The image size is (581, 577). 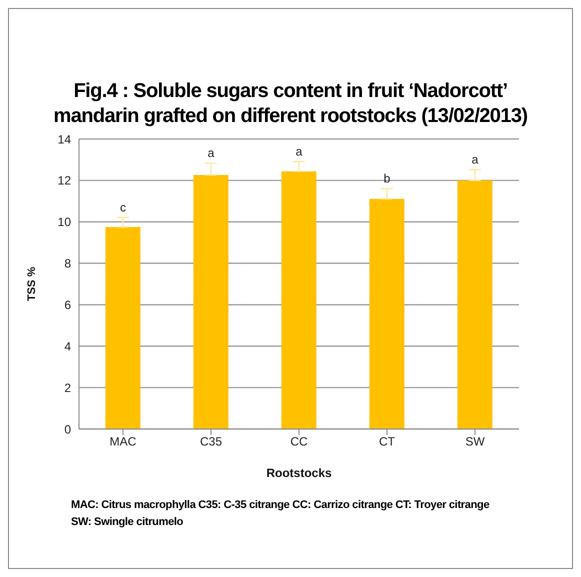 I want to click on y-tick-label: 12, so click(x=65, y=181).